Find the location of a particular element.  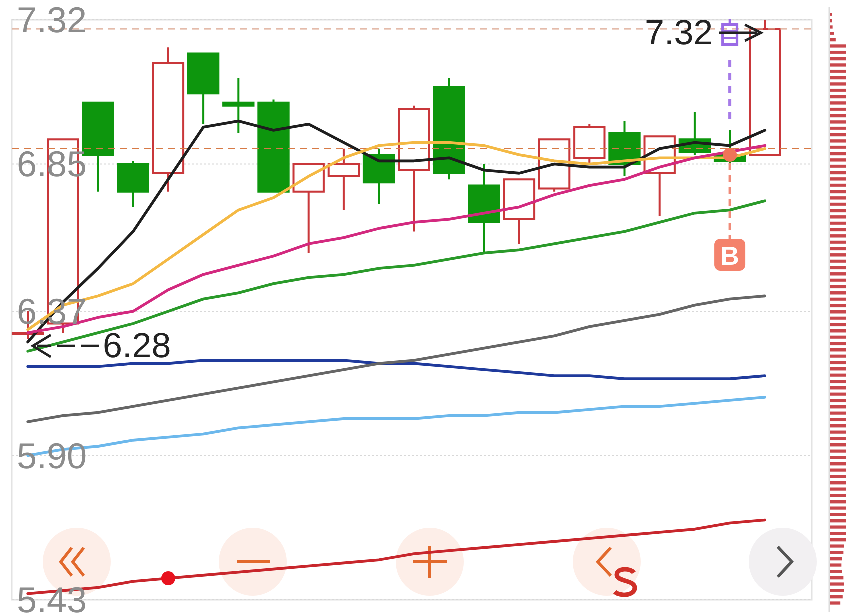

line-series is located at coordinates (396, 369).